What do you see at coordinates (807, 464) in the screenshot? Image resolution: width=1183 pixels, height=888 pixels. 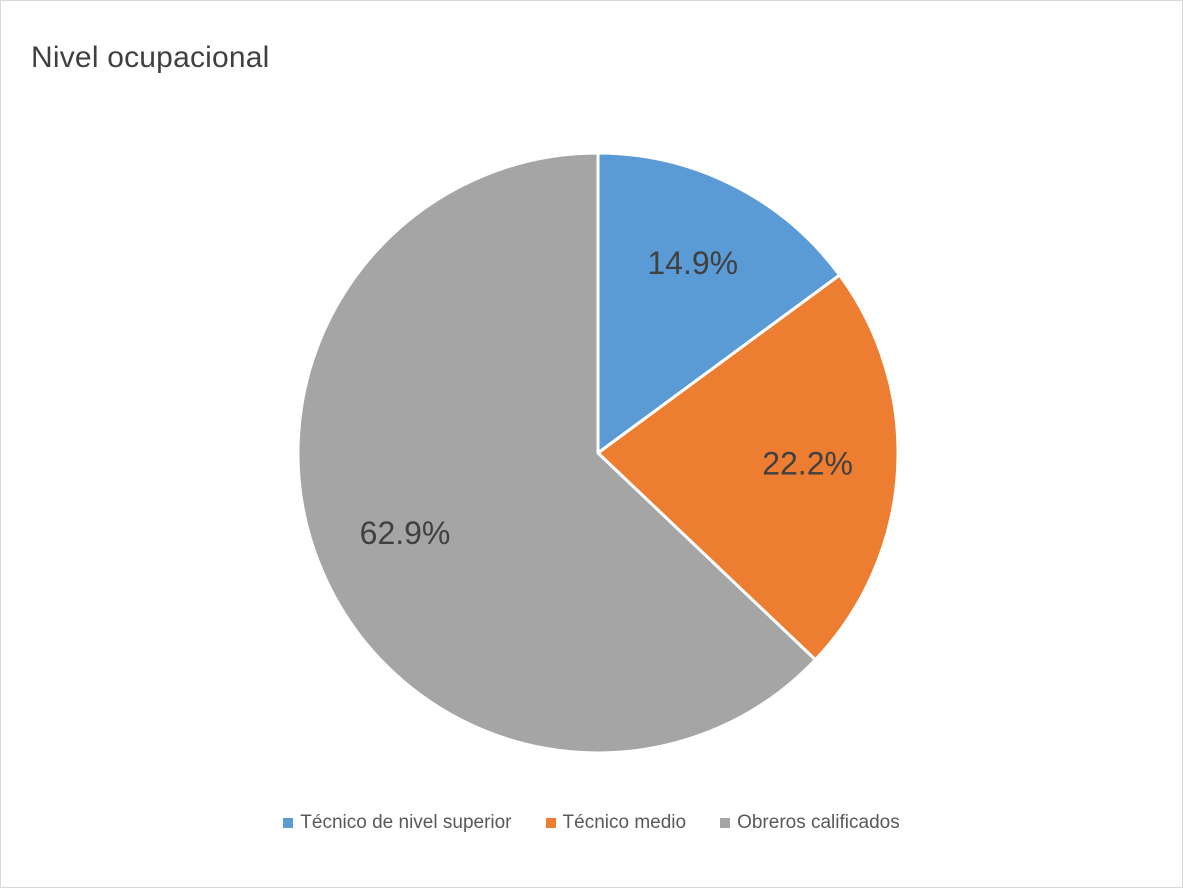 I see `data-label-1: 22.2%` at bounding box center [807, 464].